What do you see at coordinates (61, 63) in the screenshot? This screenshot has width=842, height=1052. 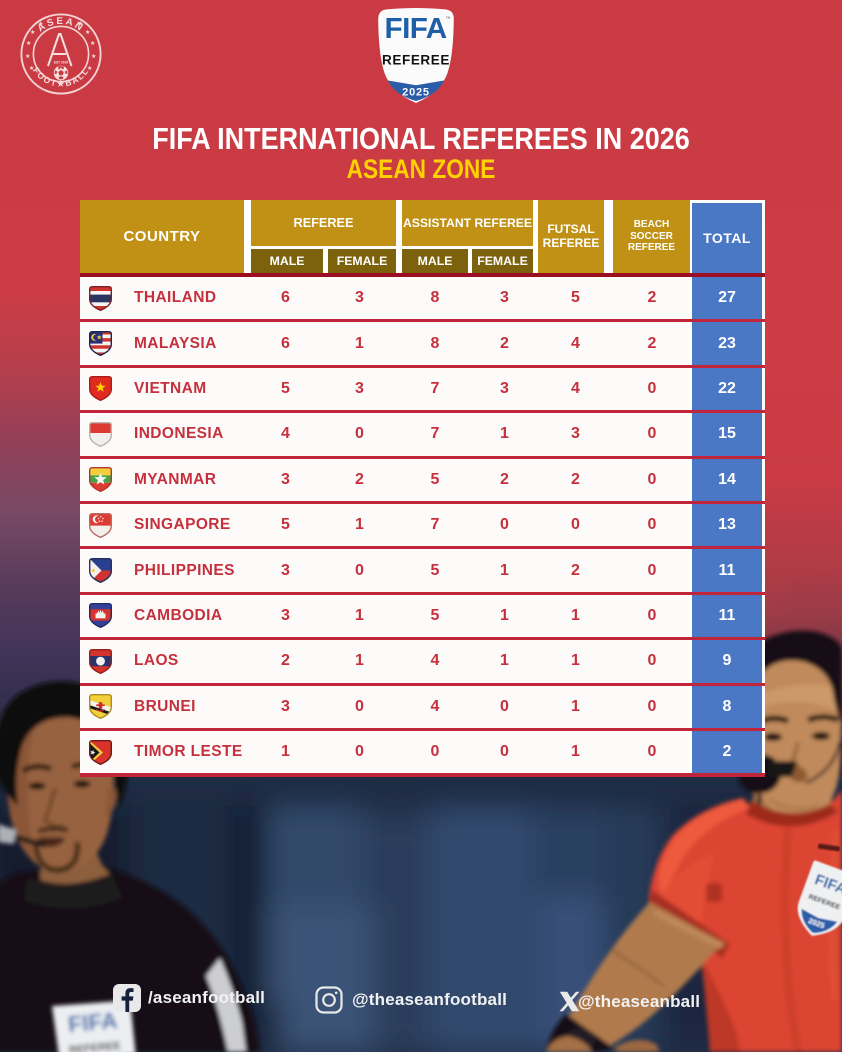 I see `svg-text: EST 2016` at bounding box center [61, 63].